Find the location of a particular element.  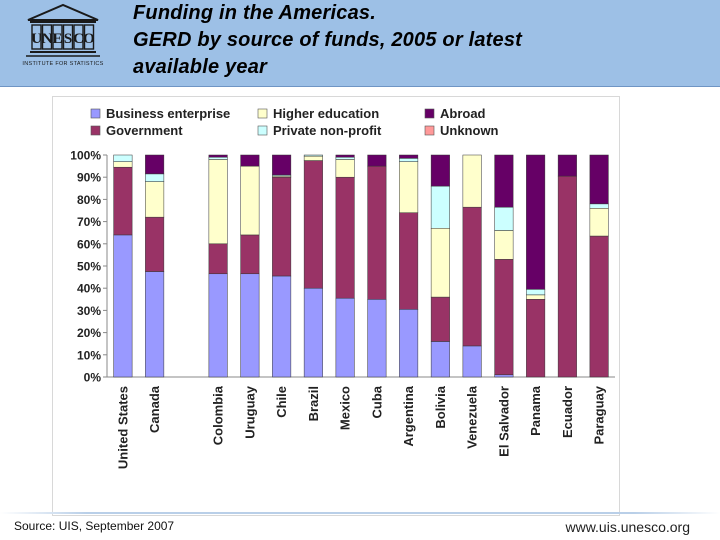

bar-panama-private-non-profit is located at coordinates (536, 292).